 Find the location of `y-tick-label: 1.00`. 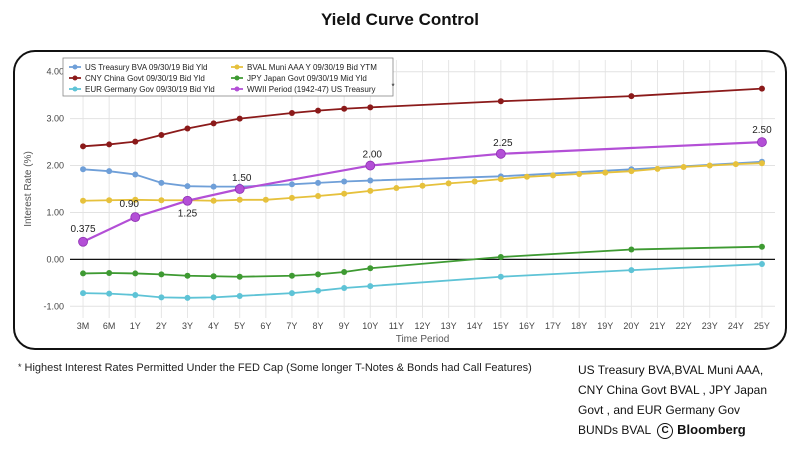

y-tick-label: 1.00 is located at coordinates (55, 212).